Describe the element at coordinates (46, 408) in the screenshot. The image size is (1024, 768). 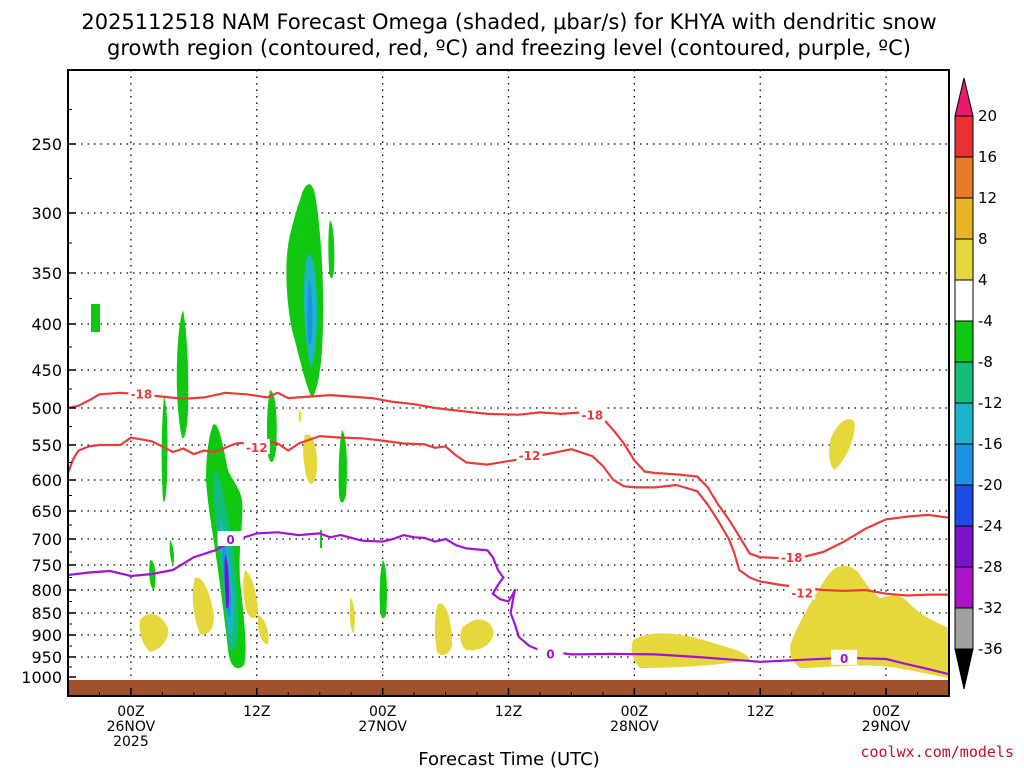
I see `y-tick-label: 500` at that location.